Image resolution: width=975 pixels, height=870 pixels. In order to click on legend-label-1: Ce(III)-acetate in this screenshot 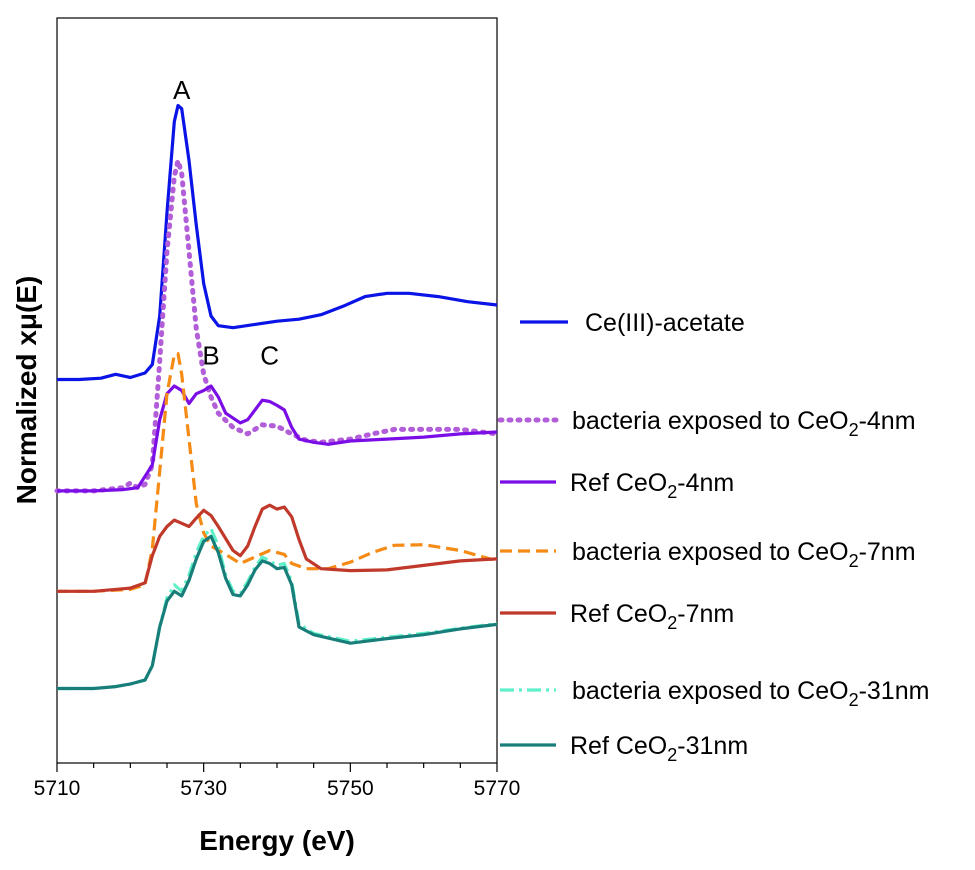, I will do `click(665, 323)`.